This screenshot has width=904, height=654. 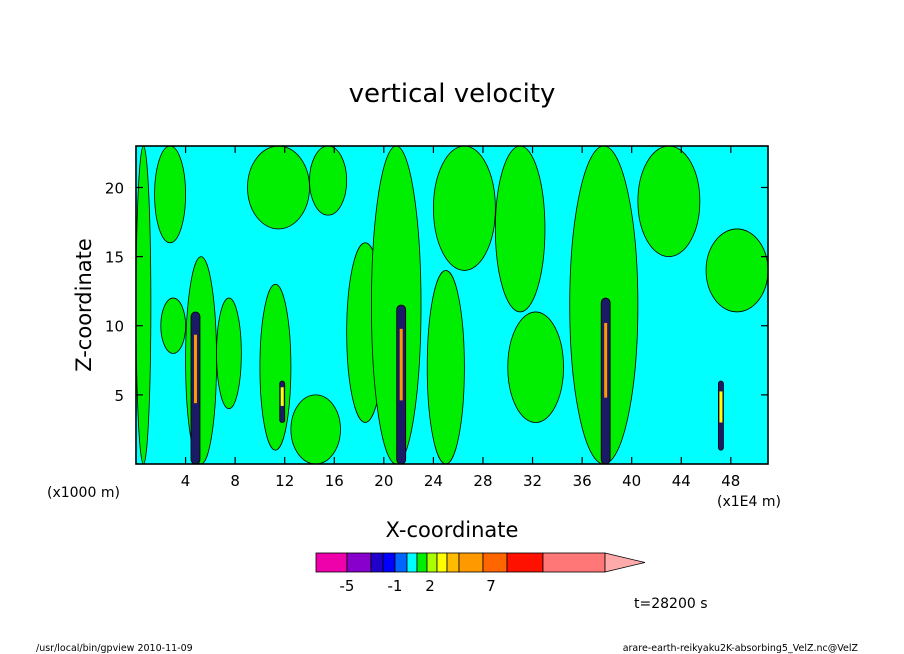 I want to click on x-tick-label: 16, so click(x=334, y=481).